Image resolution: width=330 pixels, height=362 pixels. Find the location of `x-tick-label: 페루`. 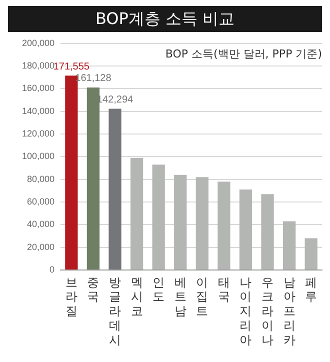

x-tick-label: 페루 is located at coordinates (311, 289).